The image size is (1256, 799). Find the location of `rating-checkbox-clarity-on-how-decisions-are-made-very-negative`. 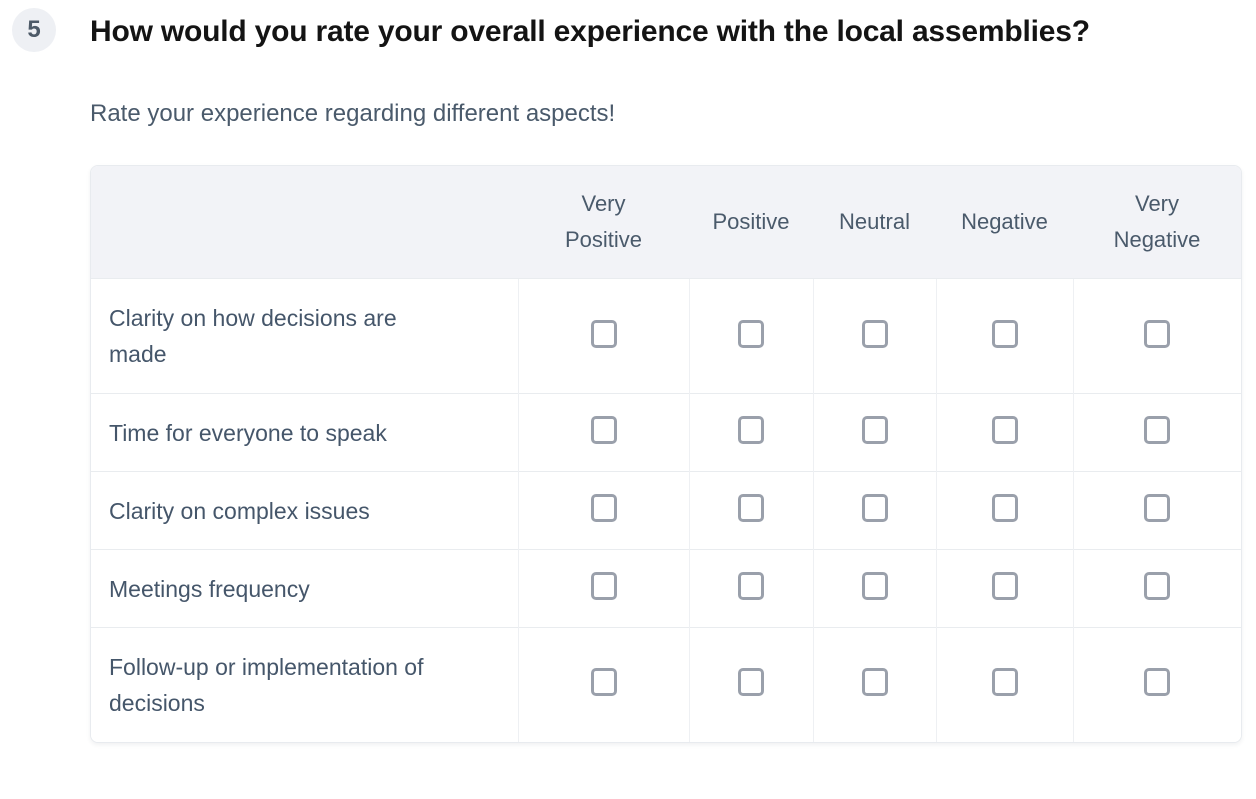

rating-checkbox-clarity-on-how-decisions-are-made-very-negative is located at coordinates (1157, 333).